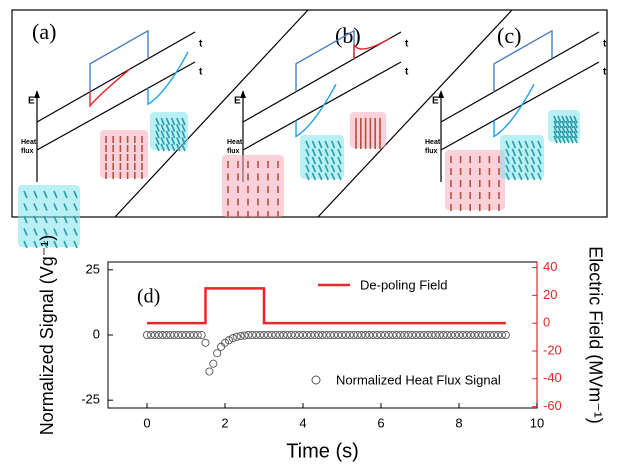  Describe the element at coordinates (514, 110) in the screenshot. I see `heat-response` at that location.